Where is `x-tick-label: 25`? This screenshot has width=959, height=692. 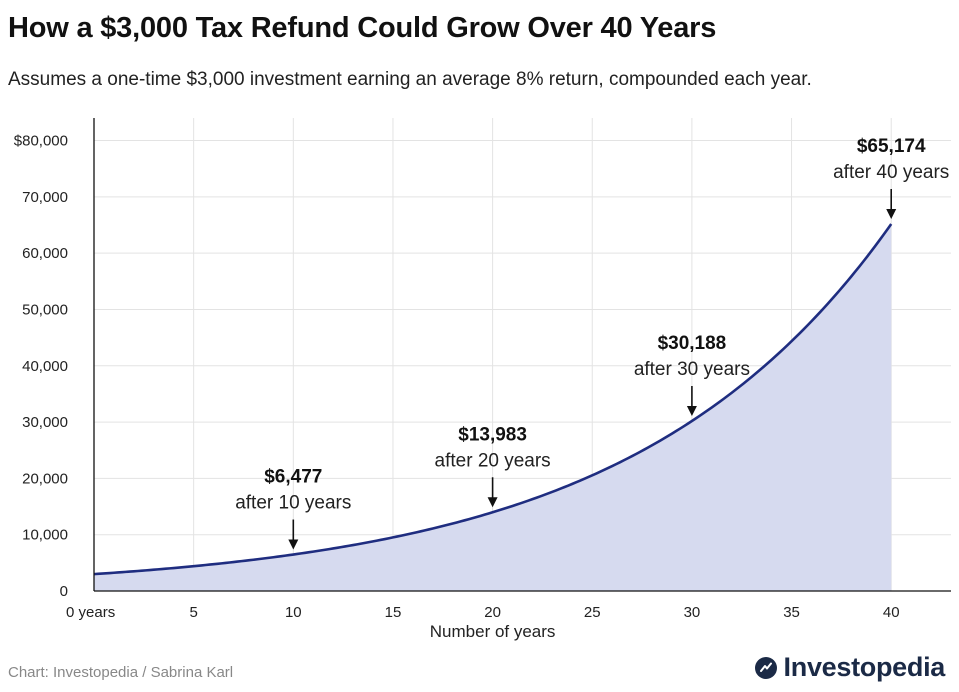
x-tick-label: 25 is located at coordinates (592, 612).